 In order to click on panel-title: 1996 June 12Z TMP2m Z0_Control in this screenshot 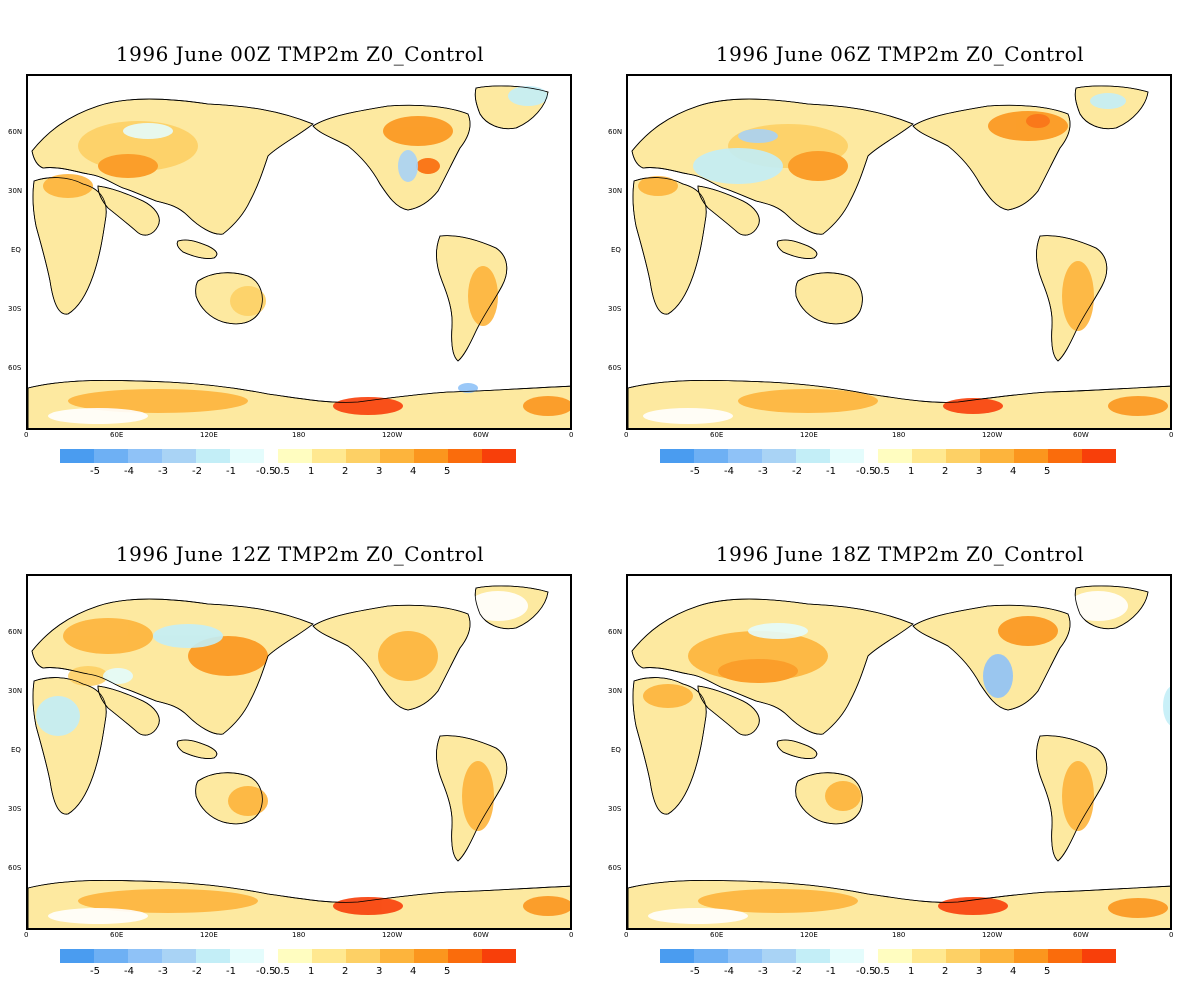, I will do `click(300, 554)`.